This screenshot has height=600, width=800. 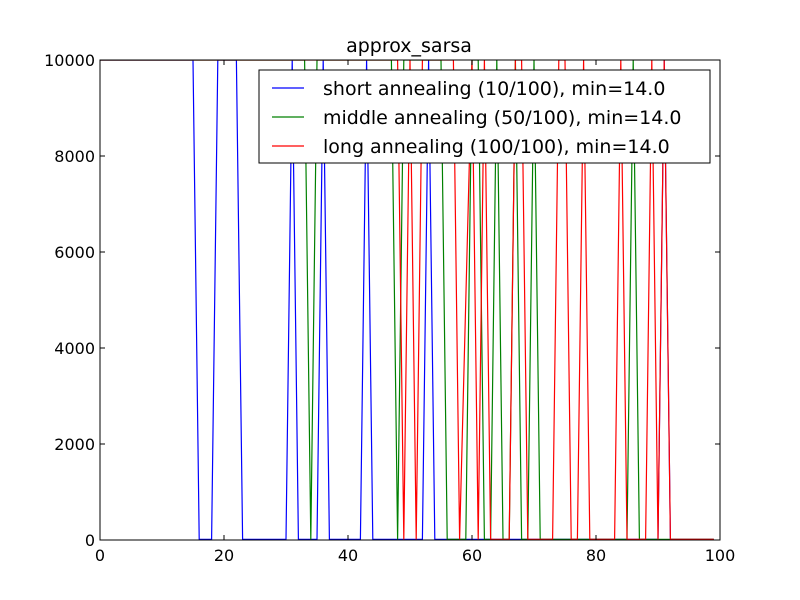 I want to click on x-tick-label: 20, so click(x=224, y=555).